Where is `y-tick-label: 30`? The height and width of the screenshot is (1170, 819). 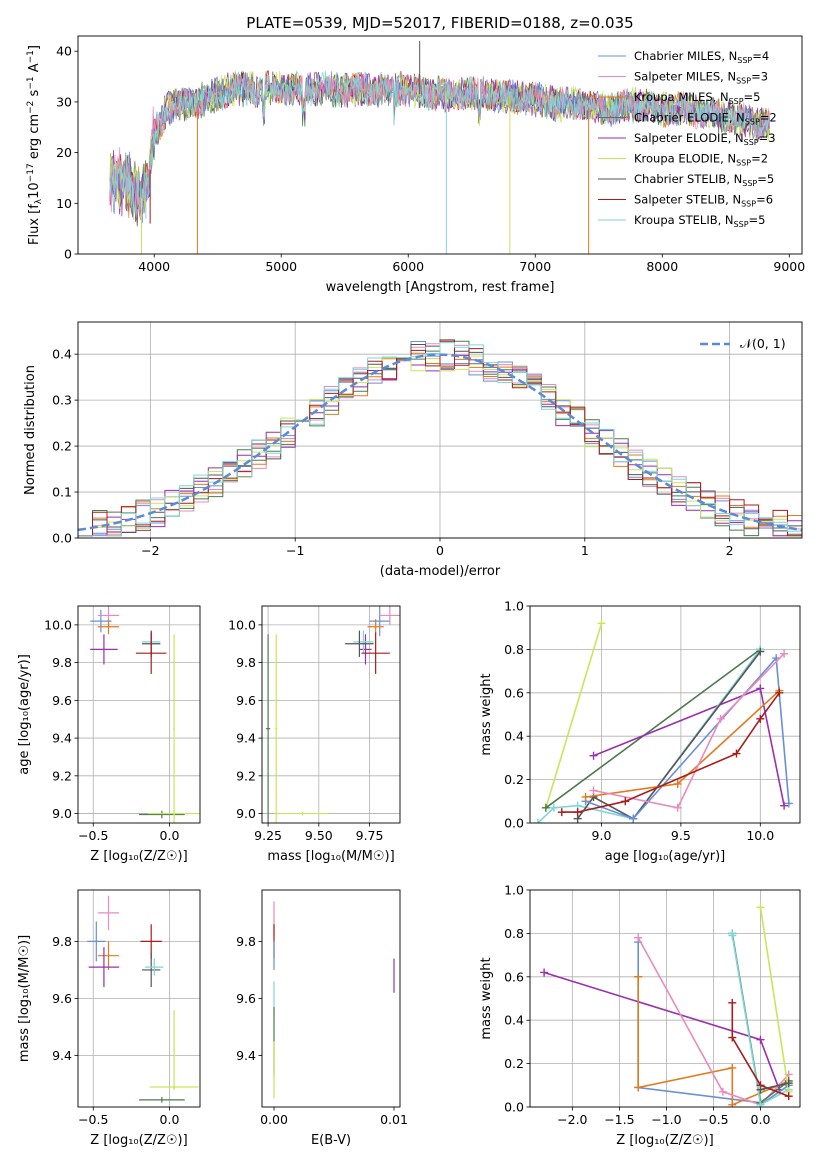
y-tick-label: 30 is located at coordinates (64, 101).